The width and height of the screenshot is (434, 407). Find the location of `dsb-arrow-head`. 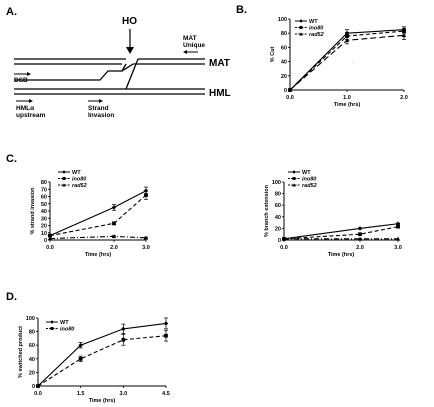

dsb-arrow-head is located at coordinates (29, 74).